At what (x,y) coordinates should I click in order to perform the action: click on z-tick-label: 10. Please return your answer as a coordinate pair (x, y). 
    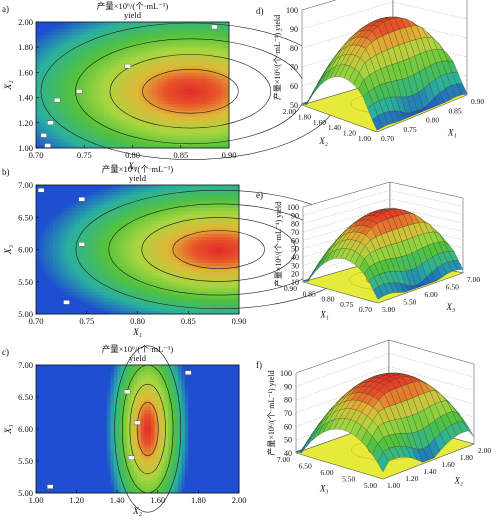
    Looking at the image, I should click on (295, 282).